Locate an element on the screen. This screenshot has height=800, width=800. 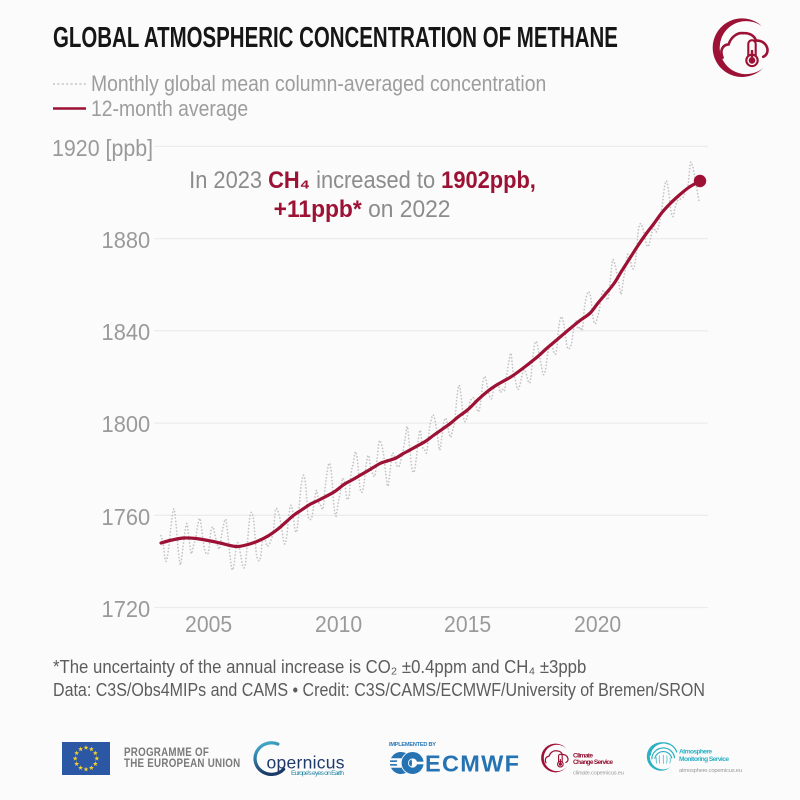
svg-text: Climate is located at coordinates (583, 756).